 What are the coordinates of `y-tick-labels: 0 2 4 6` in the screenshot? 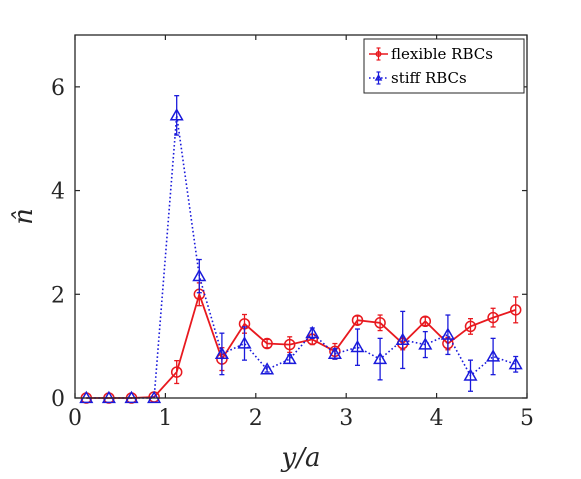 It's located at (58, 244).